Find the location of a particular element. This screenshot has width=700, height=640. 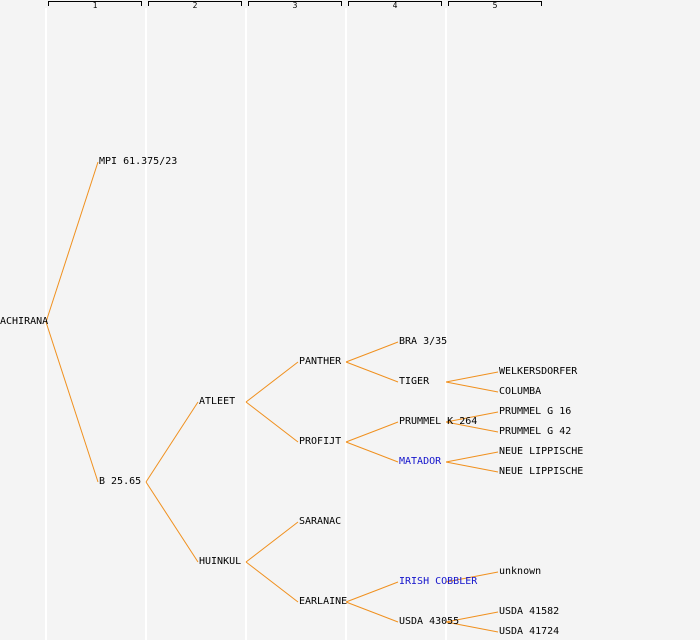

node-bra: BRA 3/35 is located at coordinates (423, 341).